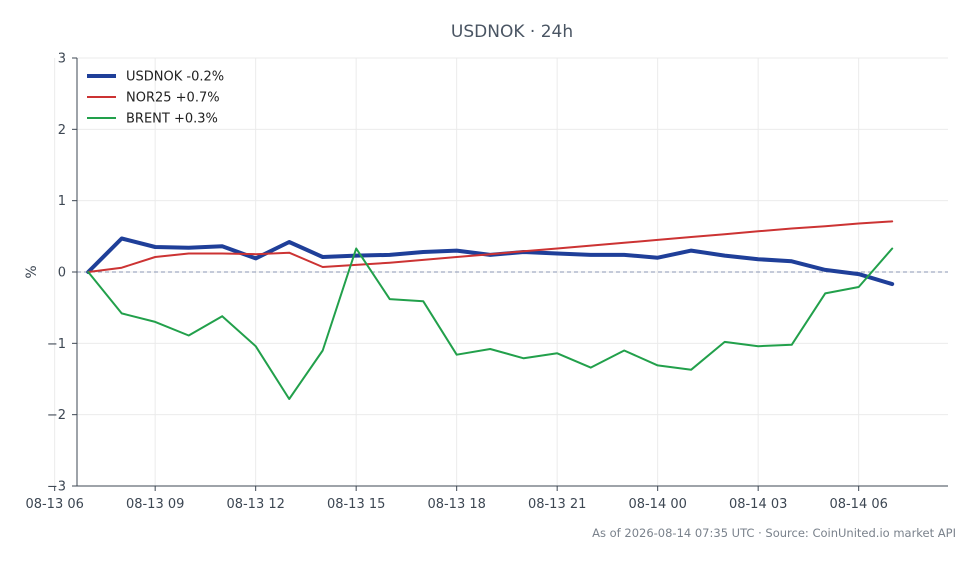 The height and width of the screenshot is (564, 980). I want to click on x-tick-label: 08-13 12, so click(255, 504).